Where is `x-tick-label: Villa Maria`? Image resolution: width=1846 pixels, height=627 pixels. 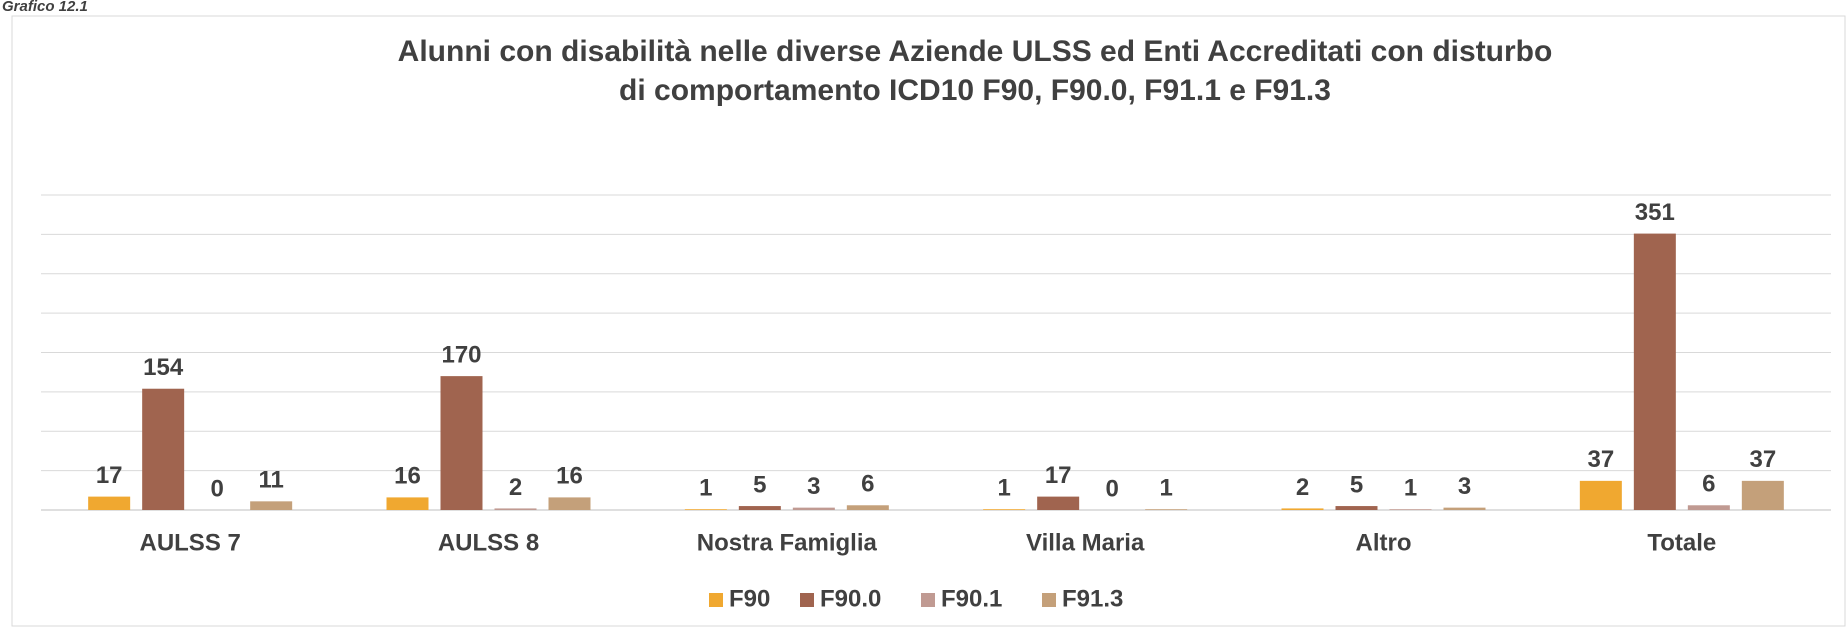
x-tick-label: Villa Maria is located at coordinates (1085, 542).